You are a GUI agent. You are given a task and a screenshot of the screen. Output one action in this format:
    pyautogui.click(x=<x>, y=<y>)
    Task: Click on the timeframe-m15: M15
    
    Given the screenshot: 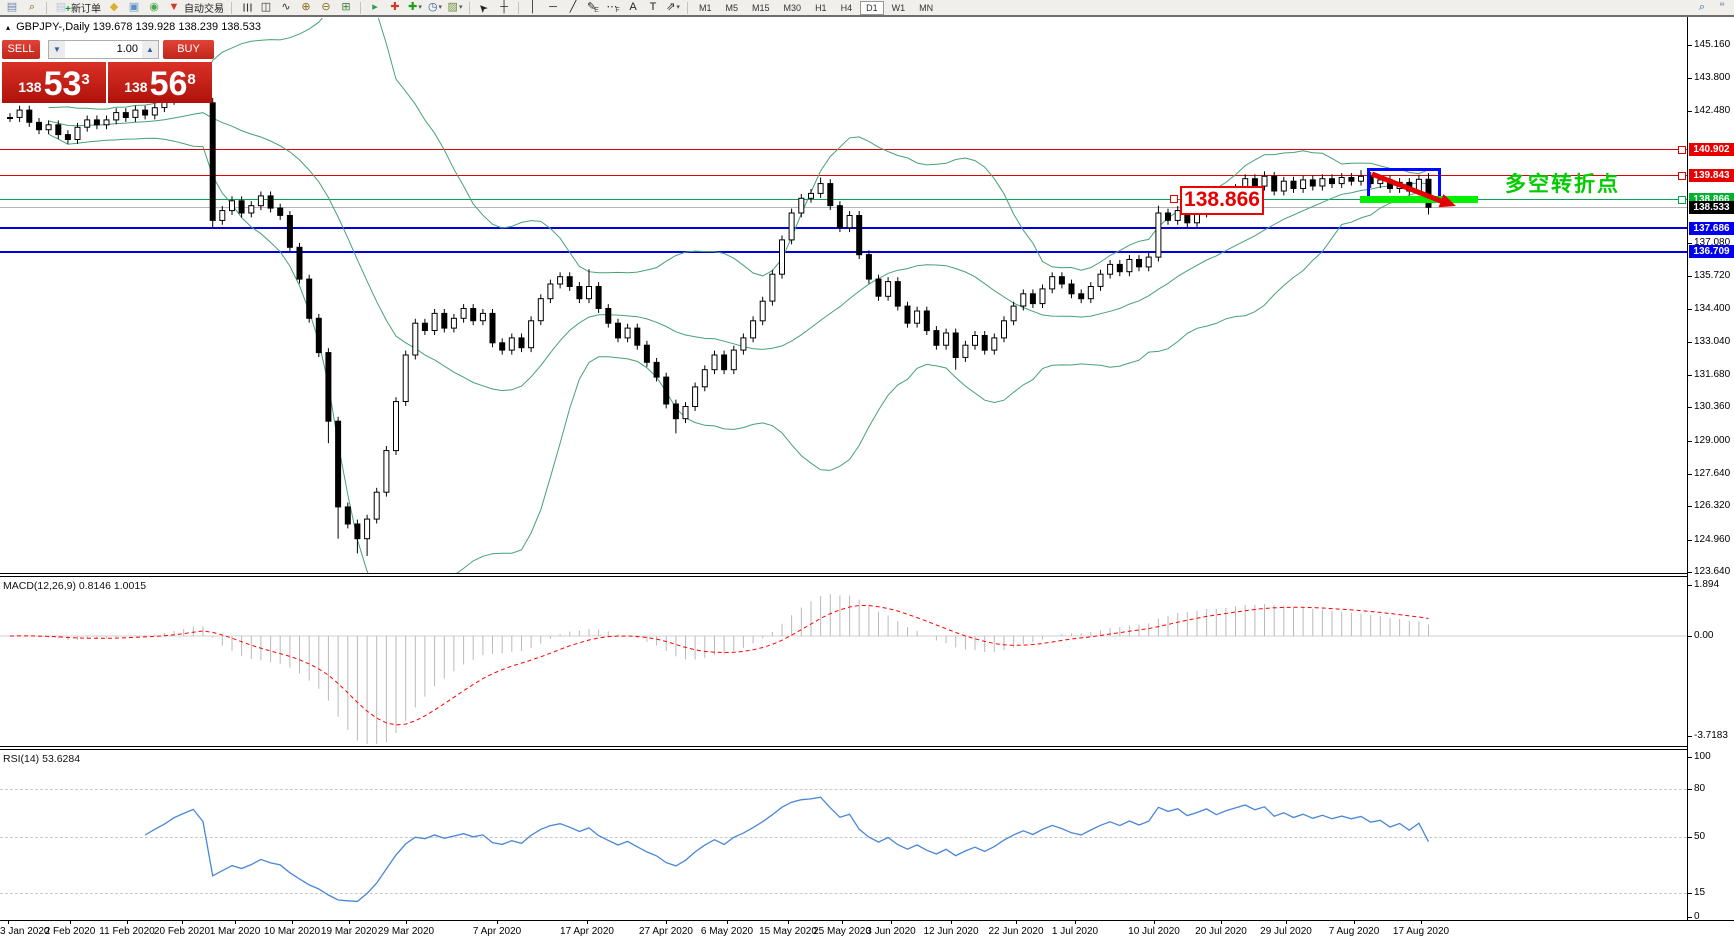 What is the action you would take?
    pyautogui.click(x=761, y=7)
    